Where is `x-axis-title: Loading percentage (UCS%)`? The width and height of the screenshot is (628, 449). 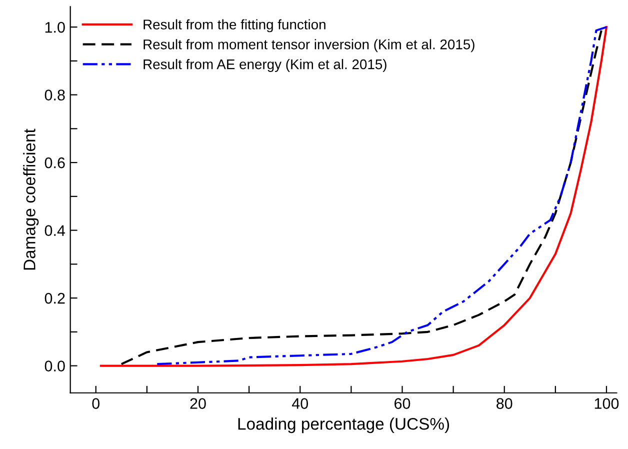 x-axis-title: Loading percentage (UCS%) is located at coordinates (344, 426).